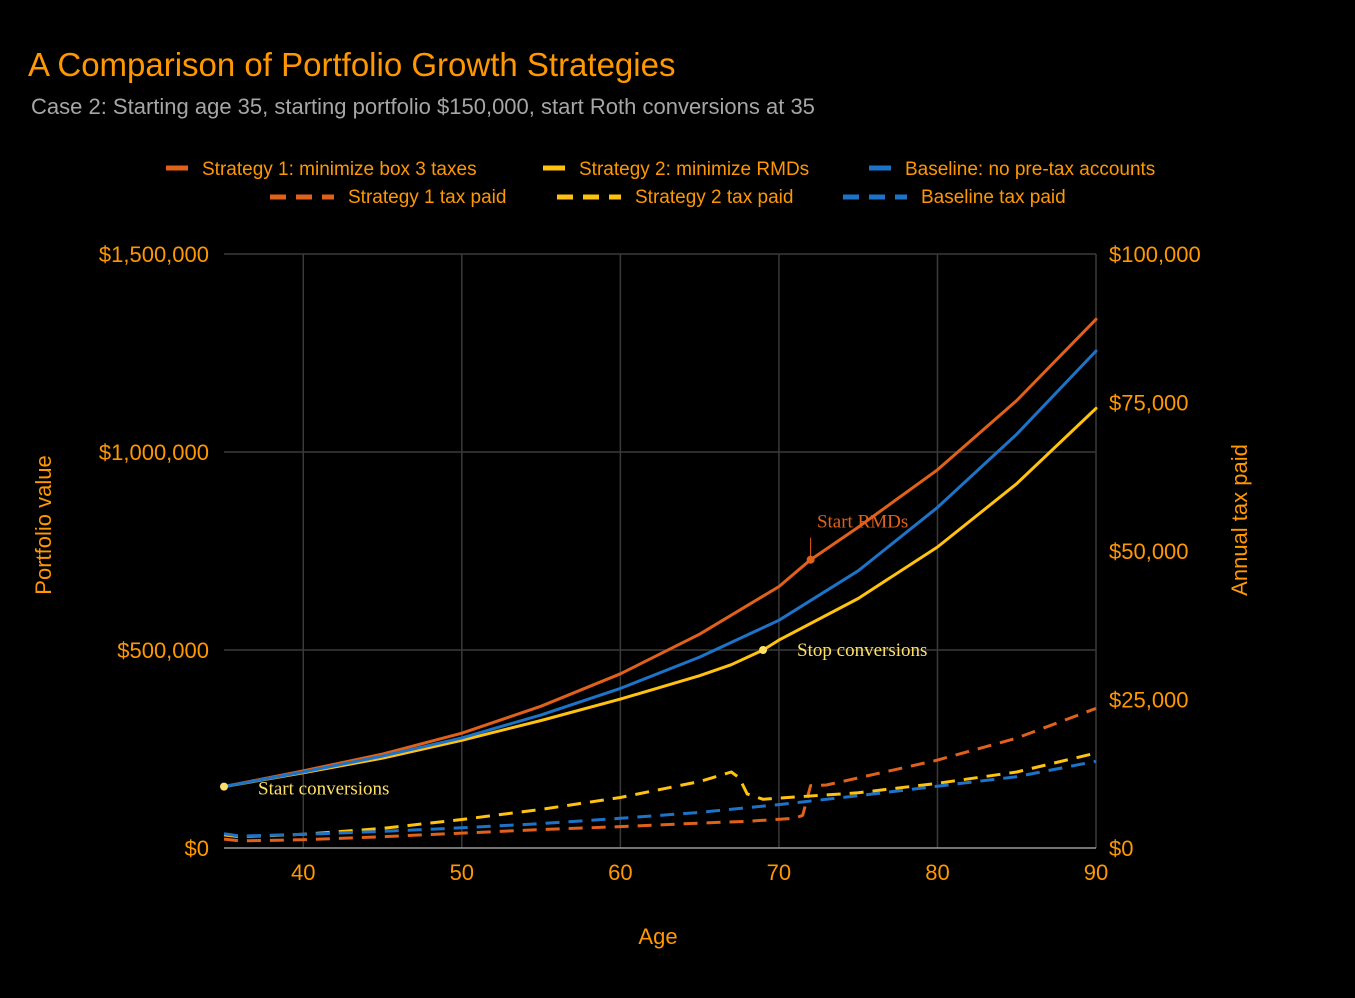  I want to click on x-tick-label: 60, so click(620, 872).